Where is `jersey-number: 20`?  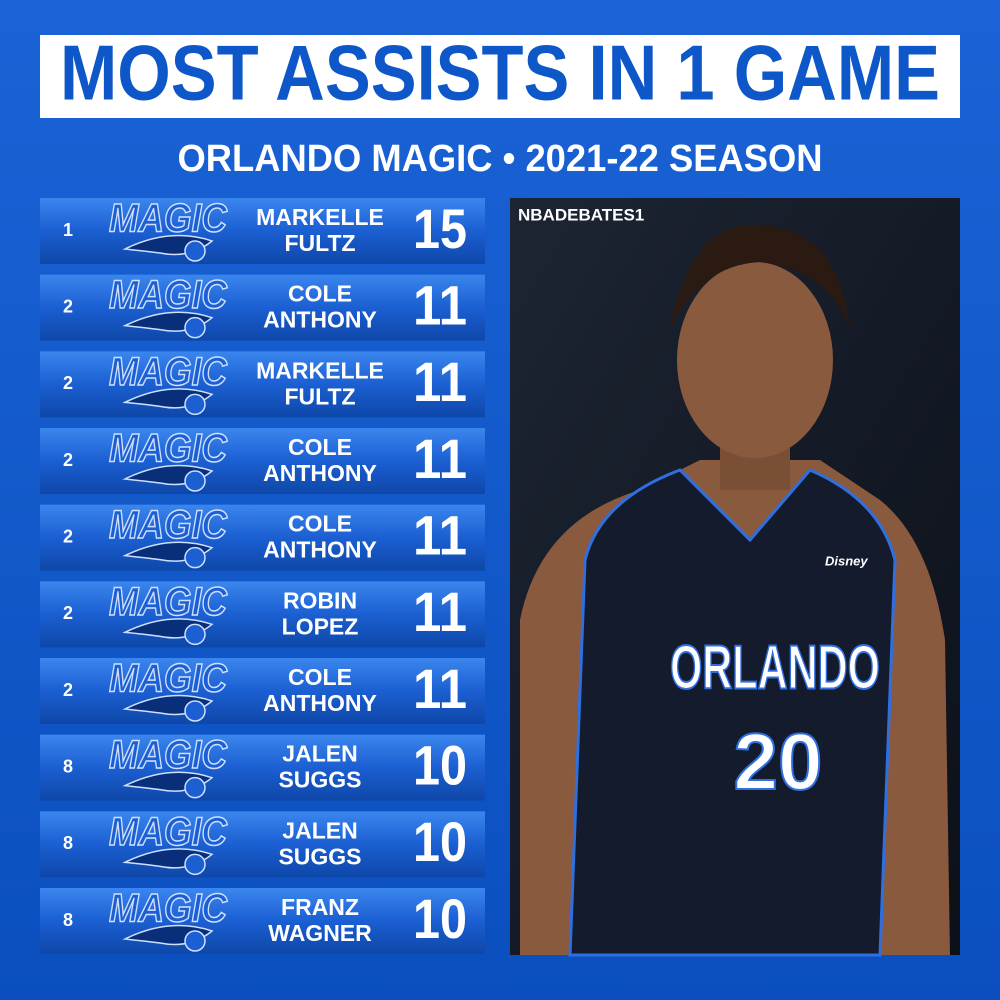
jersey-number: 20 is located at coordinates (778, 761).